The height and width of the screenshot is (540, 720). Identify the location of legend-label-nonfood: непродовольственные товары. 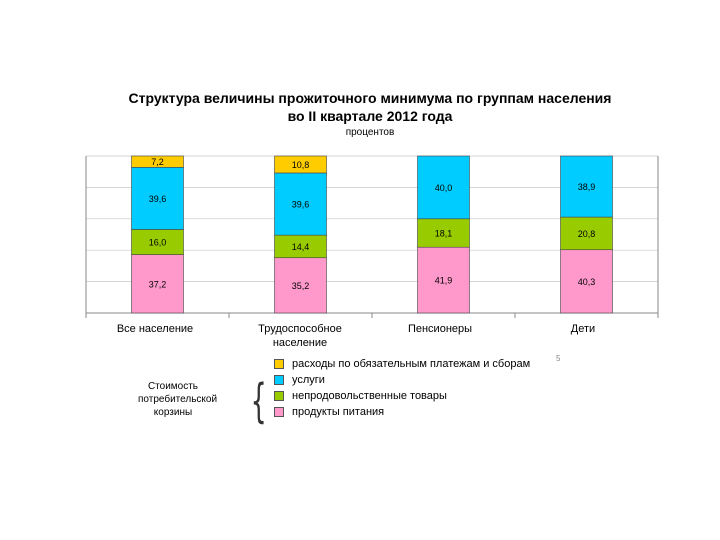
(369, 396).